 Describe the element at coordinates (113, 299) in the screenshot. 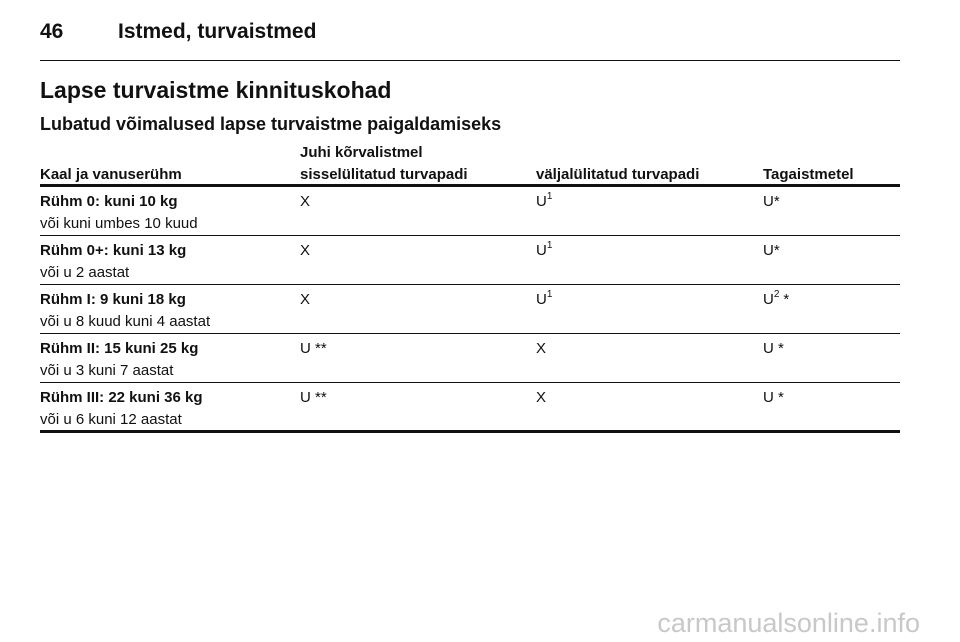

I see `row-group: Rühm I: 9 kuni 18 kg` at that location.